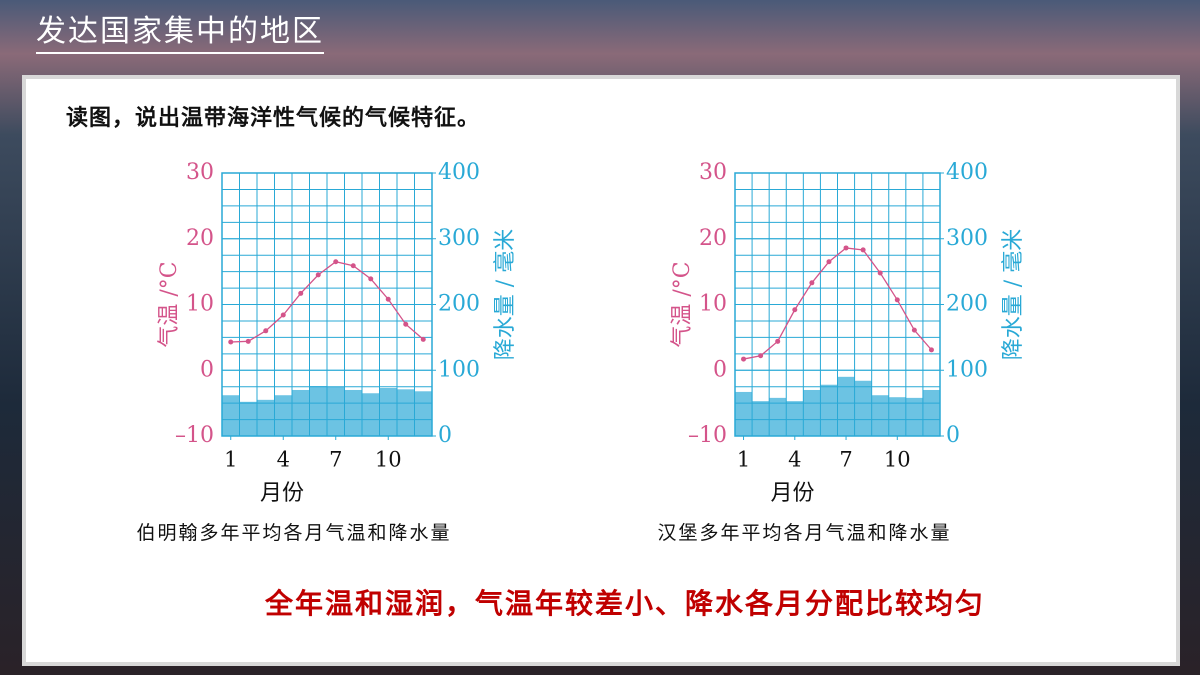 Image resolution: width=1200 pixels, height=675 pixels. Describe the element at coordinates (804, 533) in the screenshot. I see `chart-title: 汉堡多年平均各月气温和降水量` at that location.